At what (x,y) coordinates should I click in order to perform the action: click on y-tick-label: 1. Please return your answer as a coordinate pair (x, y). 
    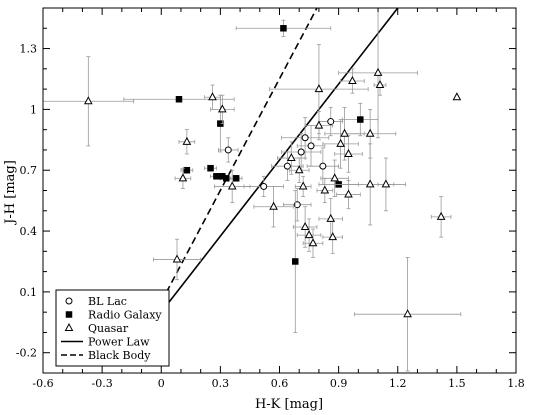
    Looking at the image, I should click on (33, 109).